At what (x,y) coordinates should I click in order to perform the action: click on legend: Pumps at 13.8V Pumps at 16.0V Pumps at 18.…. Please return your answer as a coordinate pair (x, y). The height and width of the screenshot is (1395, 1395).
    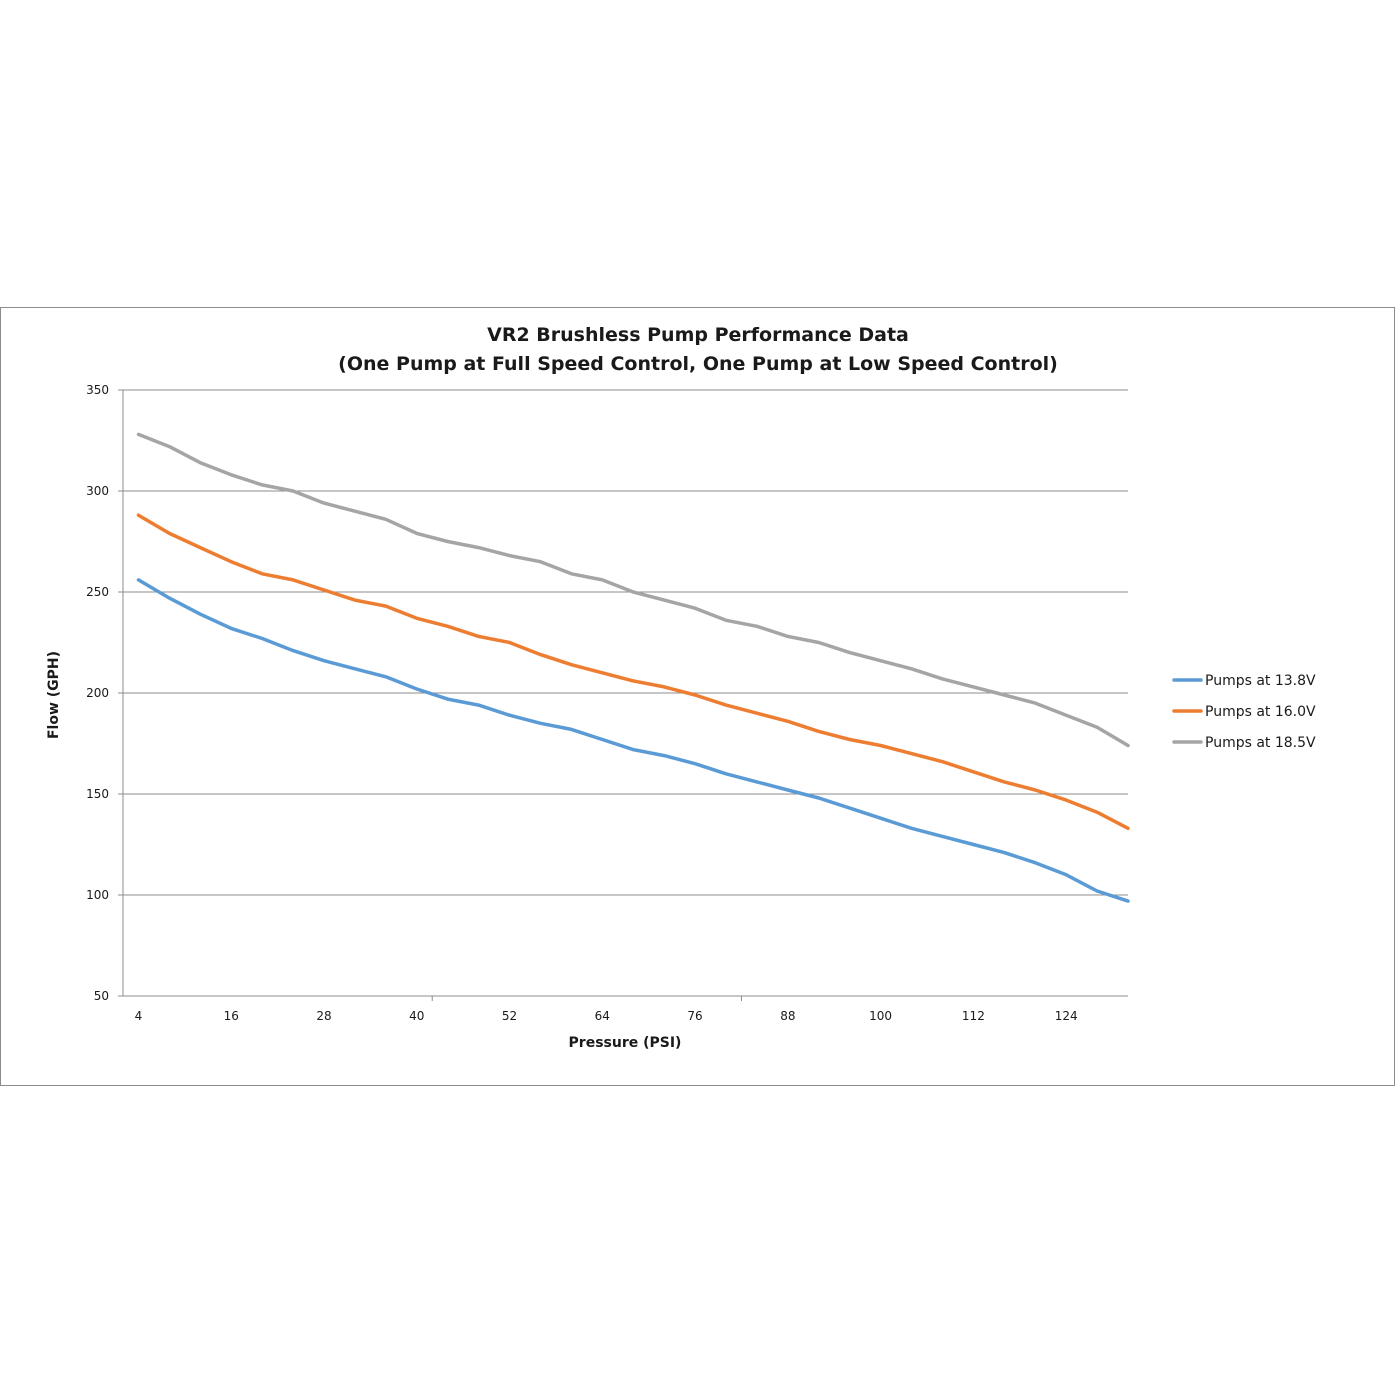
    Looking at the image, I should click on (1244, 712).